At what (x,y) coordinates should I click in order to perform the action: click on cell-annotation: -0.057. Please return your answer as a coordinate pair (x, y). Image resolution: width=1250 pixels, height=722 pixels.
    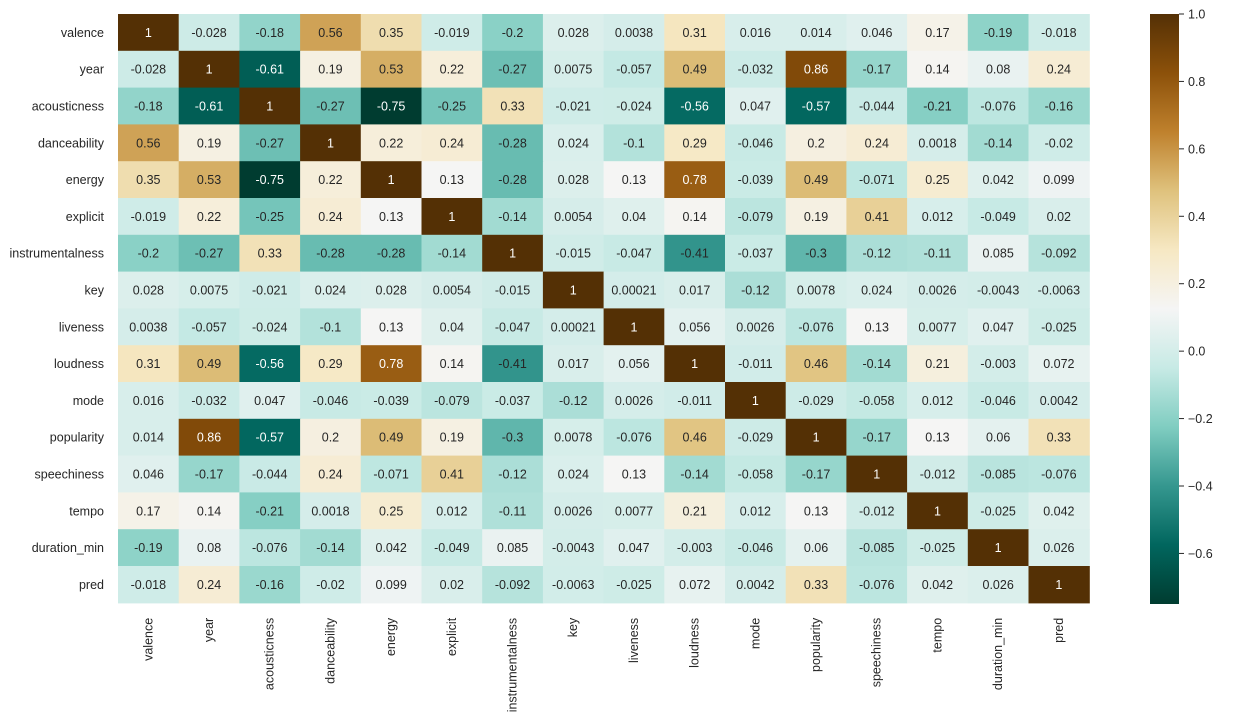
    Looking at the image, I should click on (208, 327).